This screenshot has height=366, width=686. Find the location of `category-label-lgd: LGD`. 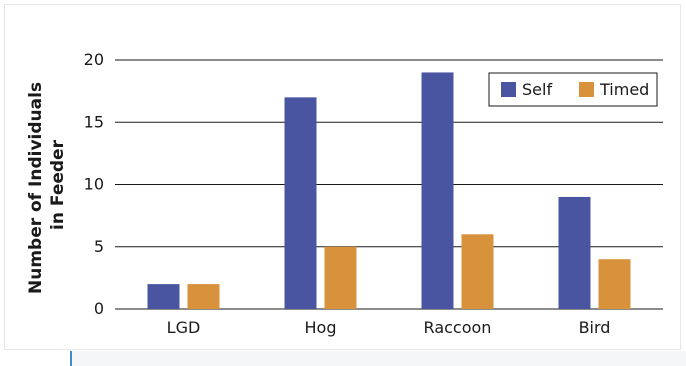

category-label-lgd: LGD is located at coordinates (184, 327).